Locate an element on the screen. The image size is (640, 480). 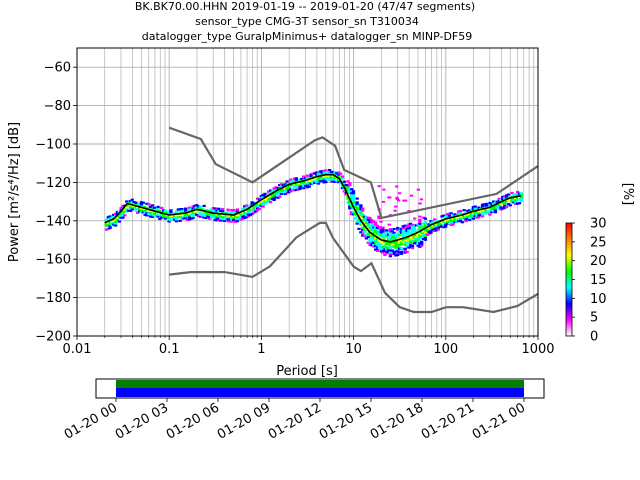
colorbar-gradient is located at coordinates (569, 279).